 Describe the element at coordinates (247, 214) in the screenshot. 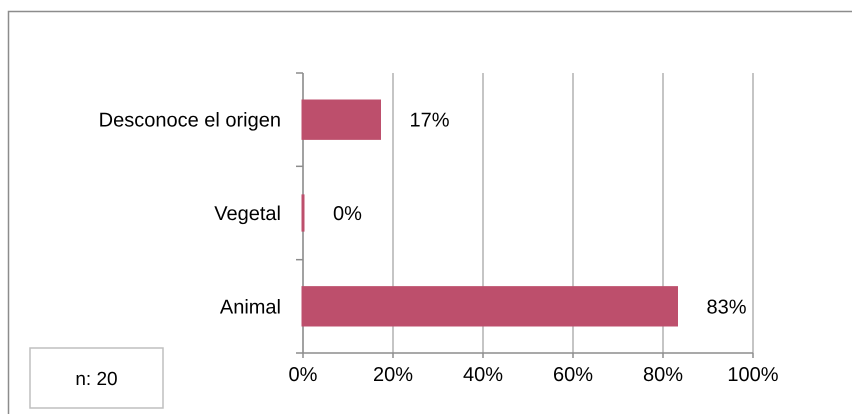

I see `y-tick-label: Vegetal` at that location.